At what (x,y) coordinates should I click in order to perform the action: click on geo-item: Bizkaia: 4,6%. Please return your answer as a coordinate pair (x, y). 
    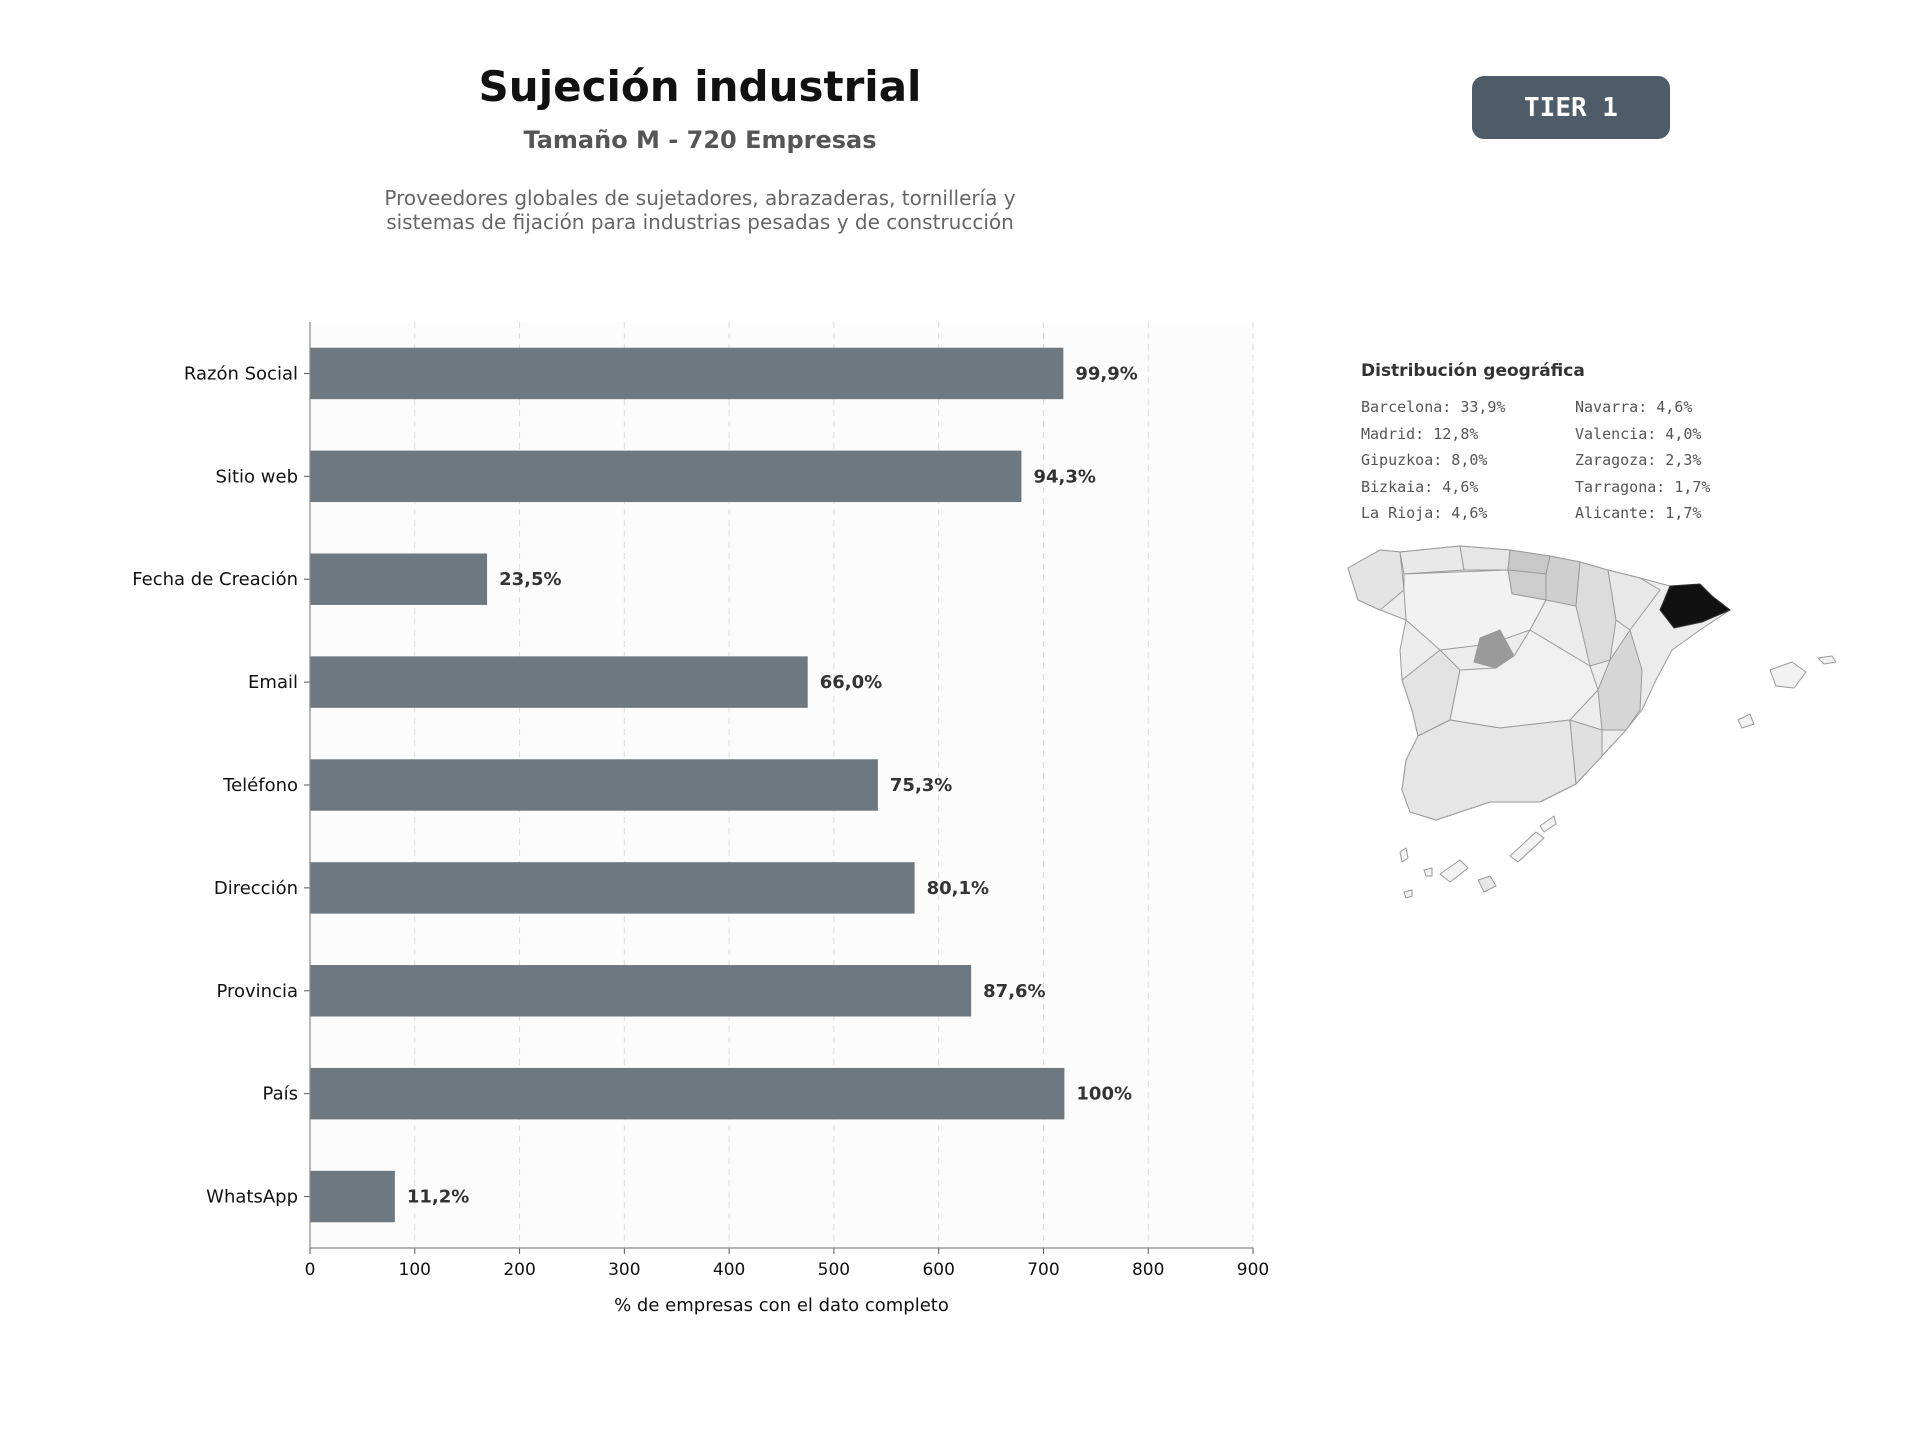
    Looking at the image, I should click on (1420, 486).